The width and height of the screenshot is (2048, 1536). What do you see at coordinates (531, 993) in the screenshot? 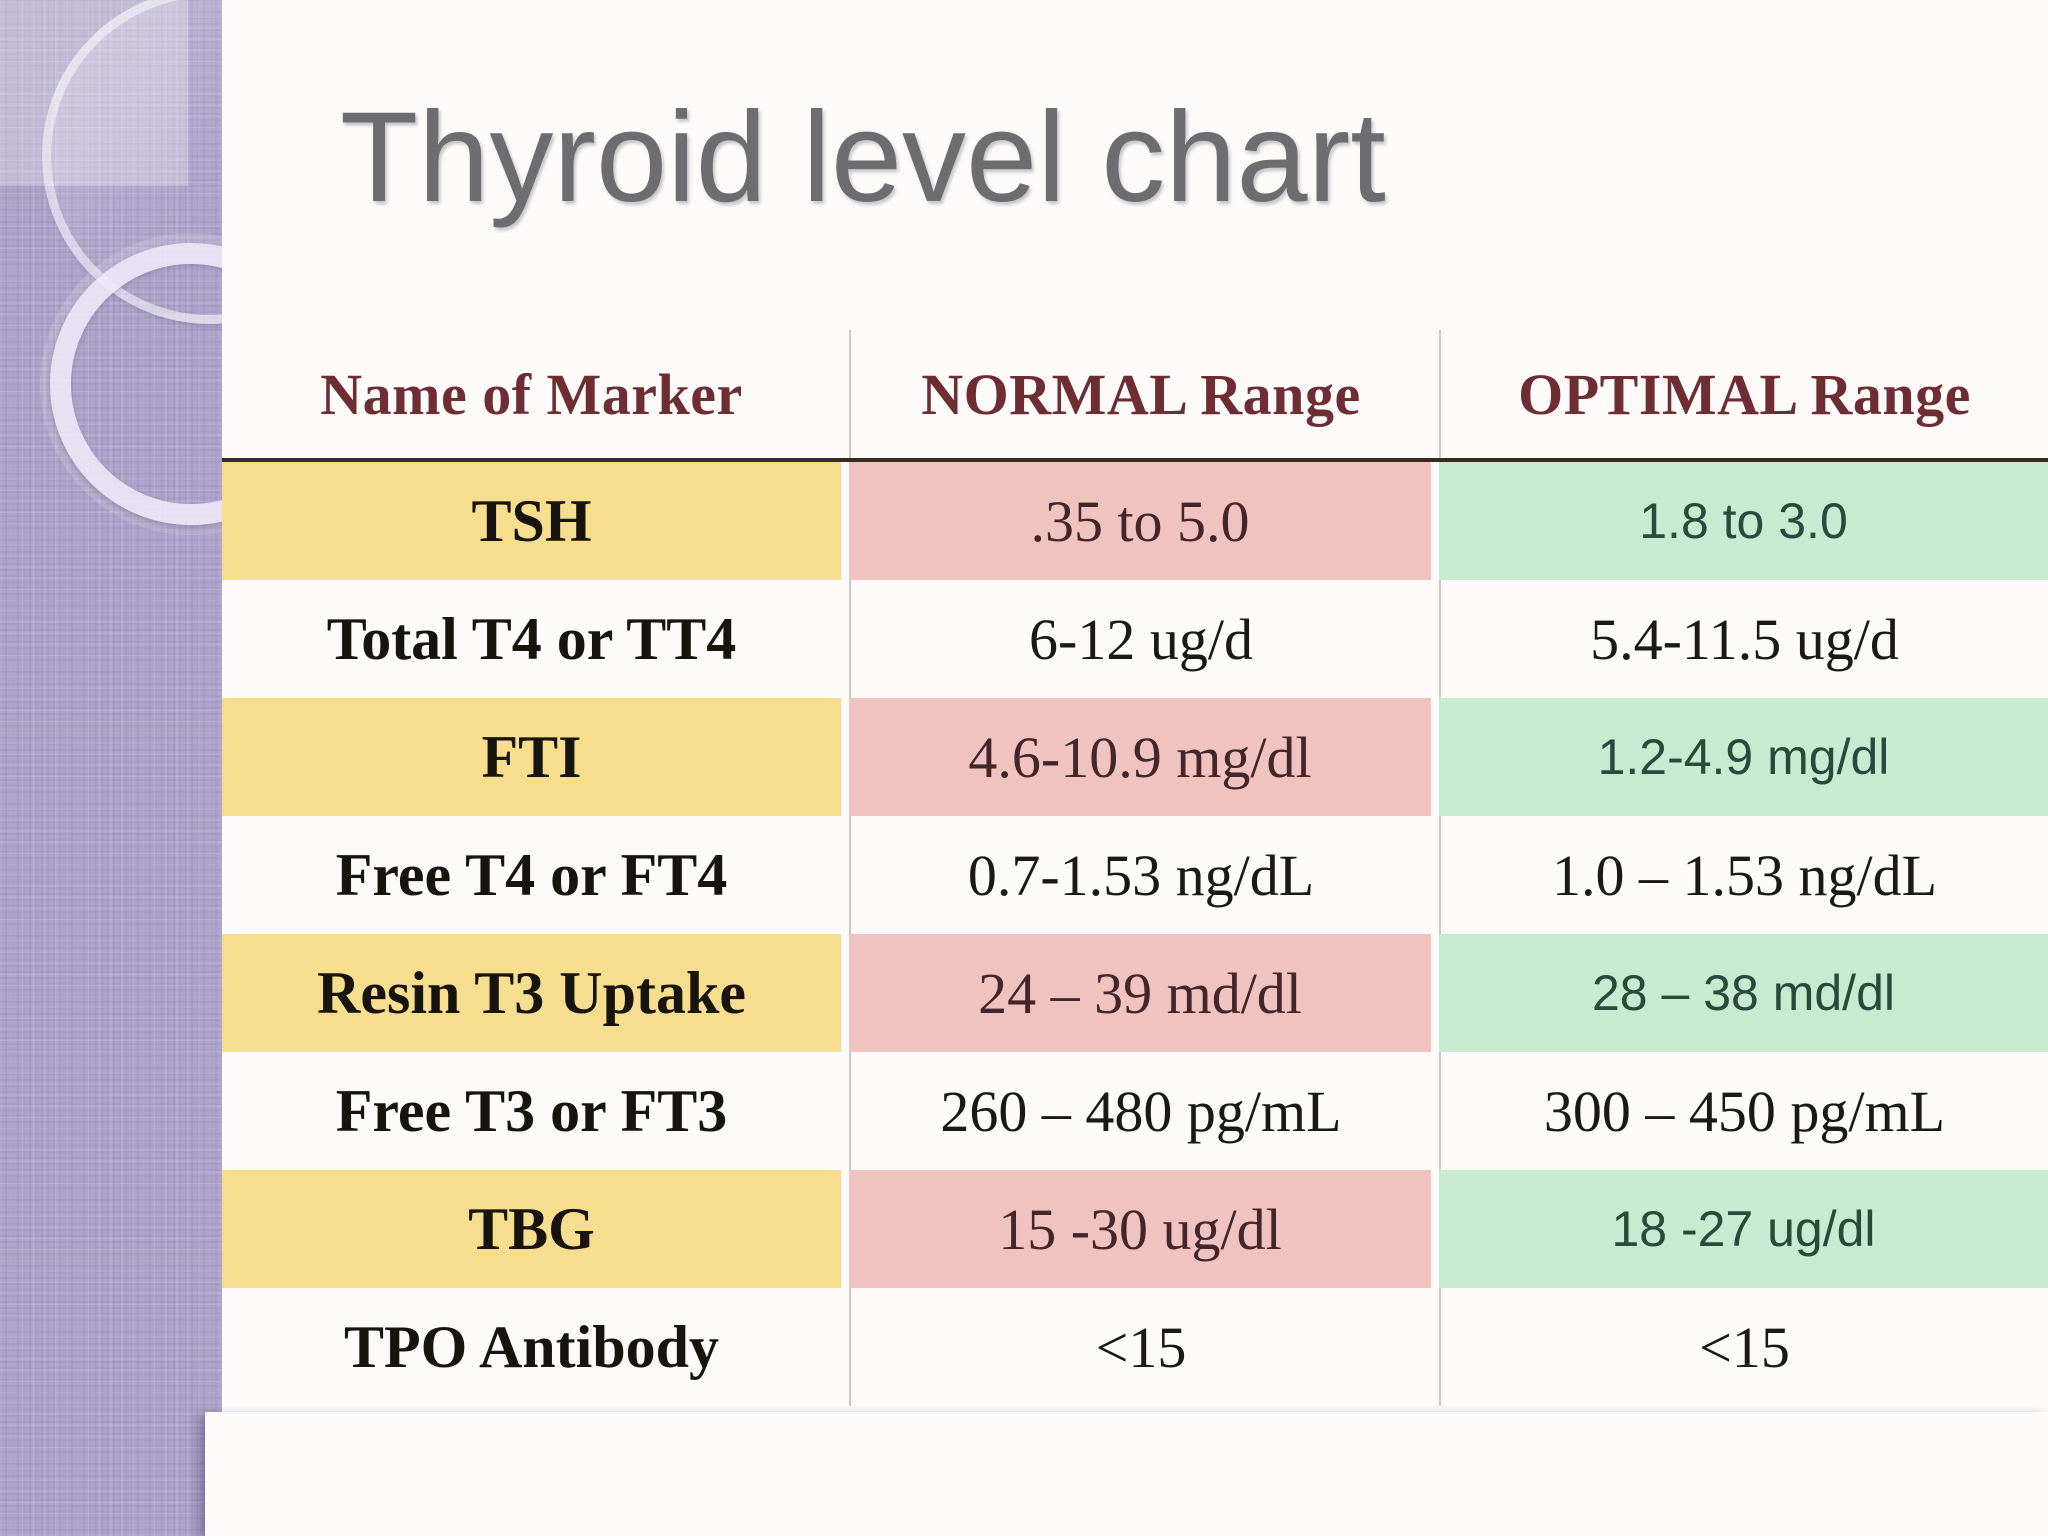
I see `marker-cell: Resin T3 Uptake` at bounding box center [531, 993].